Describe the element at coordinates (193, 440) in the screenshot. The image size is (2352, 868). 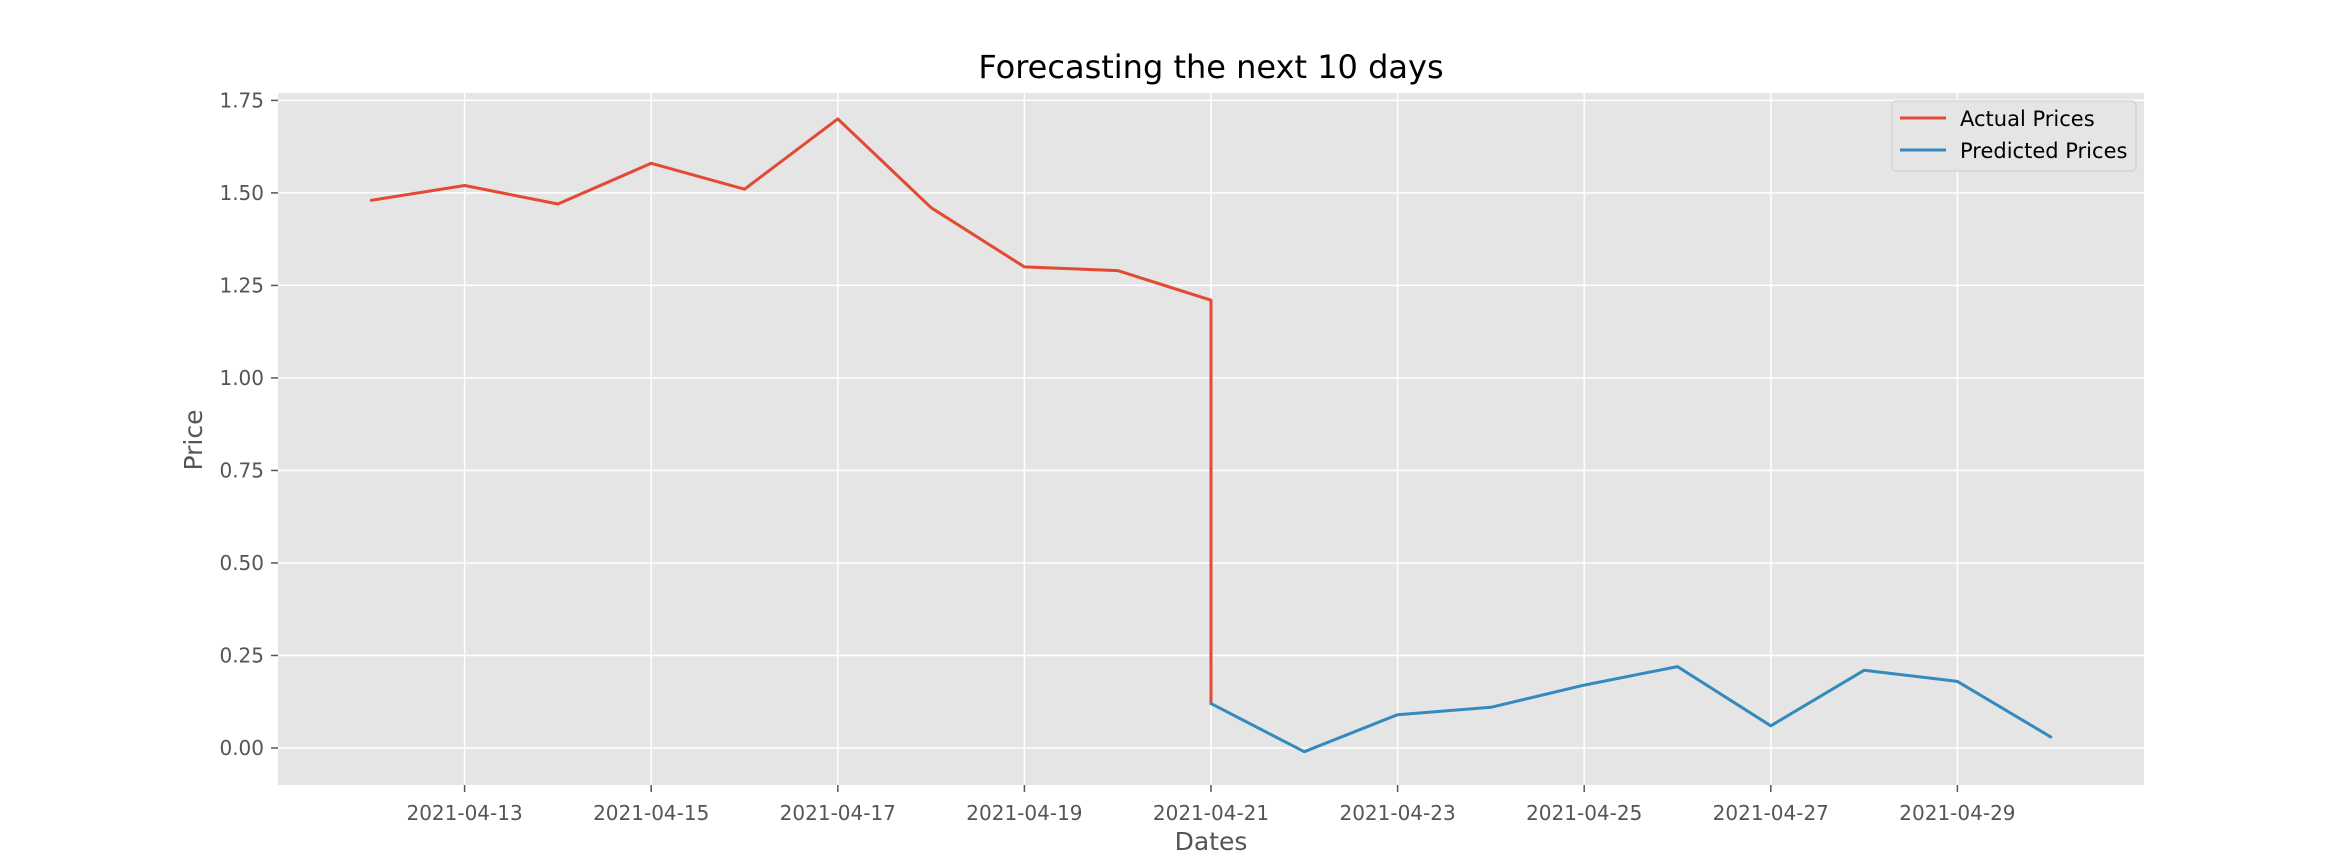
I see `y-axis-label: Price` at that location.